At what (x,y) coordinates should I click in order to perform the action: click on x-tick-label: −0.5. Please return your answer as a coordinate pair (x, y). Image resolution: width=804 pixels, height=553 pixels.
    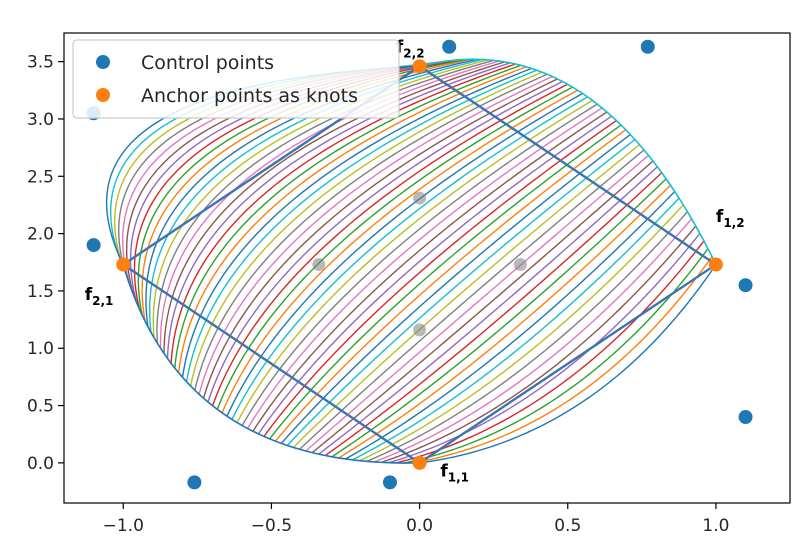
    Looking at the image, I should click on (271, 526).